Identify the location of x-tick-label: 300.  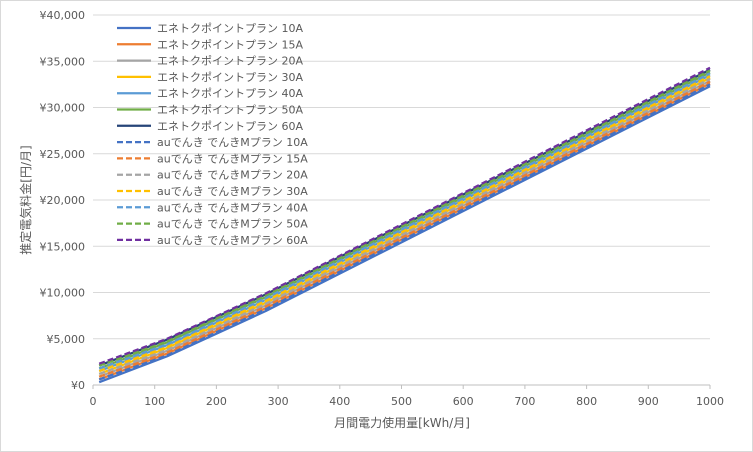
(278, 401).